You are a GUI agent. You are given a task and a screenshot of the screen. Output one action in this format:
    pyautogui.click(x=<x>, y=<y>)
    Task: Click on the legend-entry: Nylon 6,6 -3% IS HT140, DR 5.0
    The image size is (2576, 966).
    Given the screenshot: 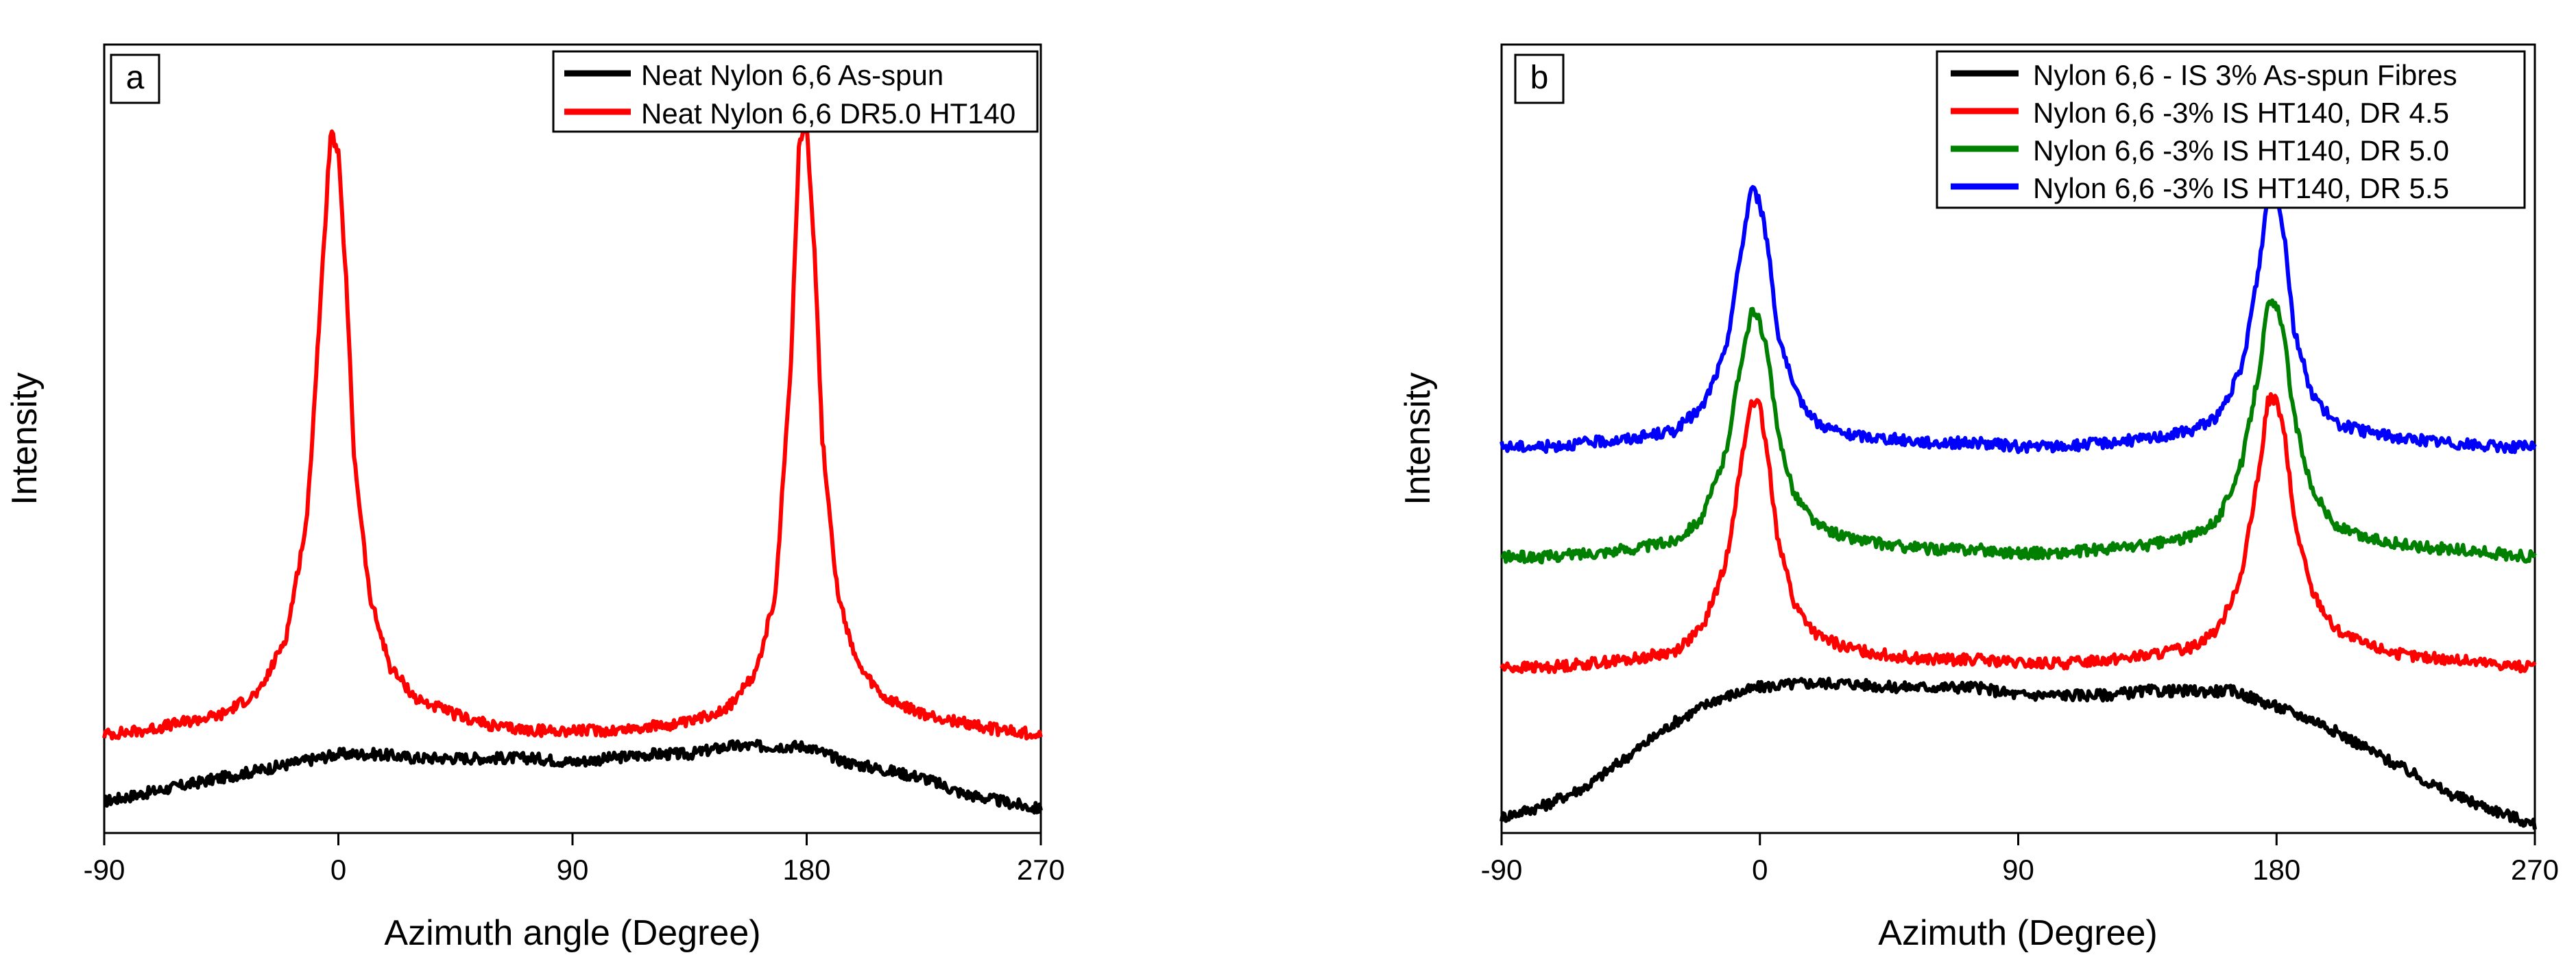 What is the action you would take?
    pyautogui.click(x=2241, y=150)
    